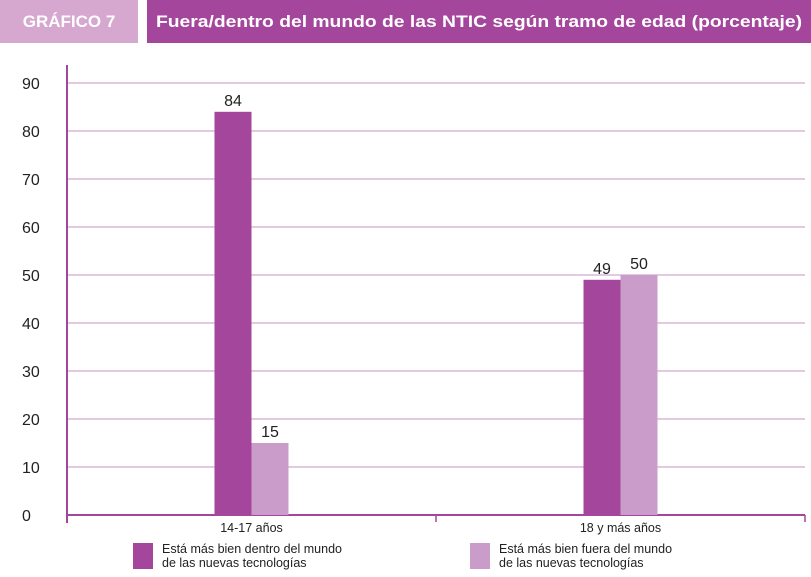 This screenshot has height=577, width=811. Describe the element at coordinates (233, 101) in the screenshot. I see `value-label: 84` at that location.